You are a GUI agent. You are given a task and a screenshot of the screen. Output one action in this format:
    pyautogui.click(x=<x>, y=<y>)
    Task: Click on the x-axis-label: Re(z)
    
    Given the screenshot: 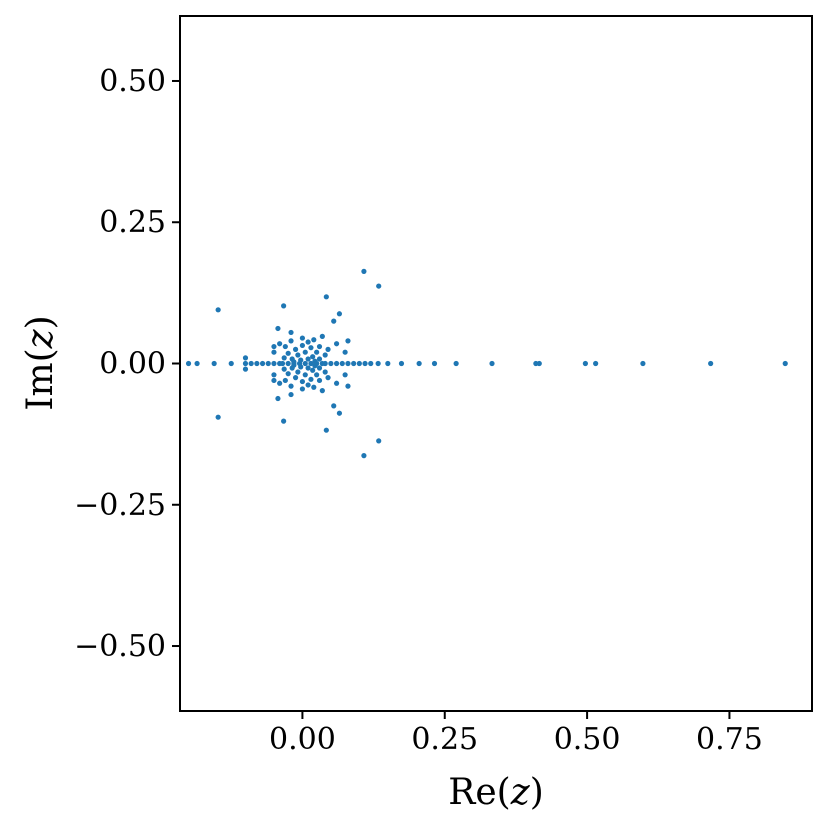 What is the action you would take?
    pyautogui.click(x=495, y=792)
    